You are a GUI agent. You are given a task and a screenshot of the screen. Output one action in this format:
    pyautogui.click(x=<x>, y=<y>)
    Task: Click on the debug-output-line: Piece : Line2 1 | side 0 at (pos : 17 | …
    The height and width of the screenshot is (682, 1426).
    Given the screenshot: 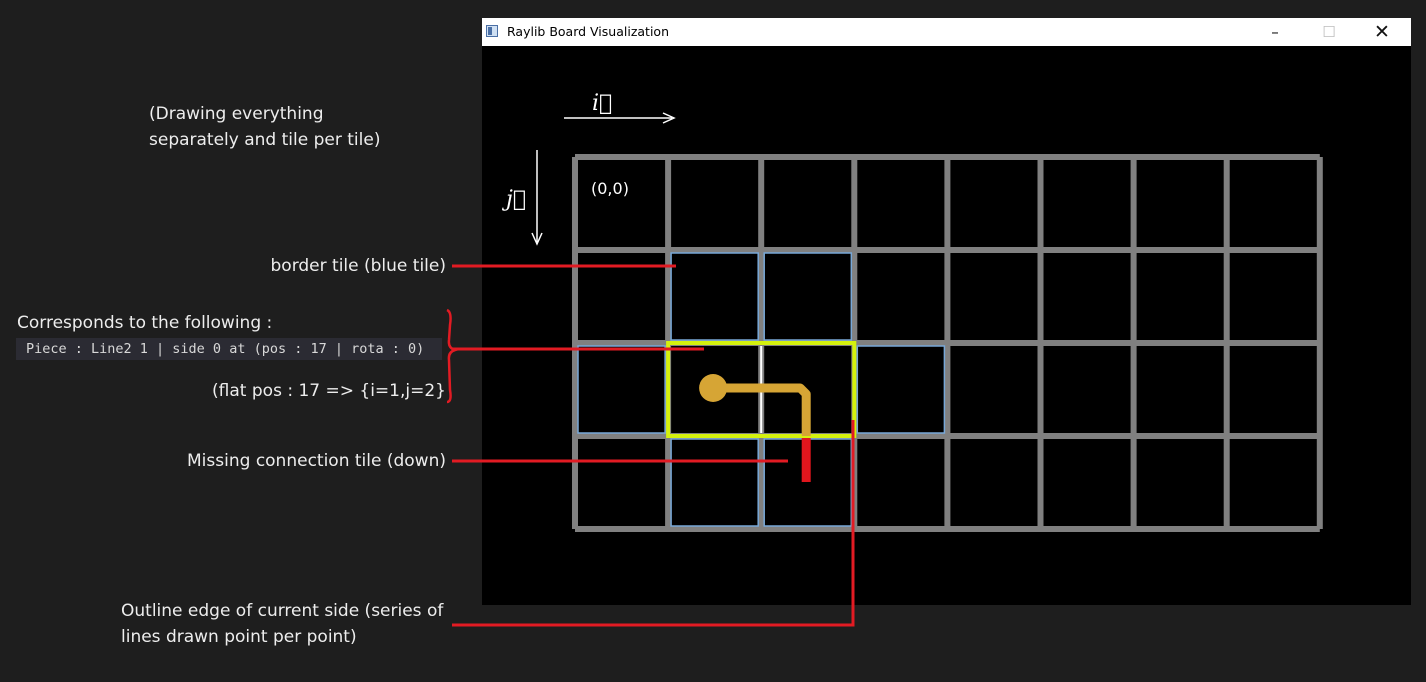 What is the action you would take?
    pyautogui.click(x=229, y=349)
    